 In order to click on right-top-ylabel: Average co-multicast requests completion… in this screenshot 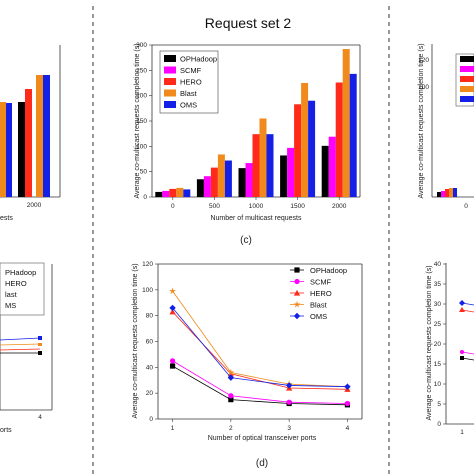, I will do `click(421, 120)`.